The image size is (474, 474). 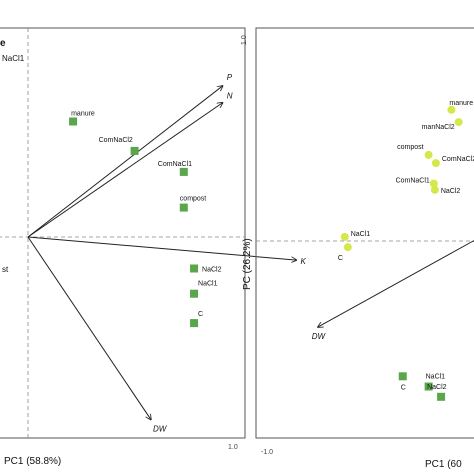 What do you see at coordinates (89, 328) in the screenshot?
I see `left-vector-dw` at bounding box center [89, 328].